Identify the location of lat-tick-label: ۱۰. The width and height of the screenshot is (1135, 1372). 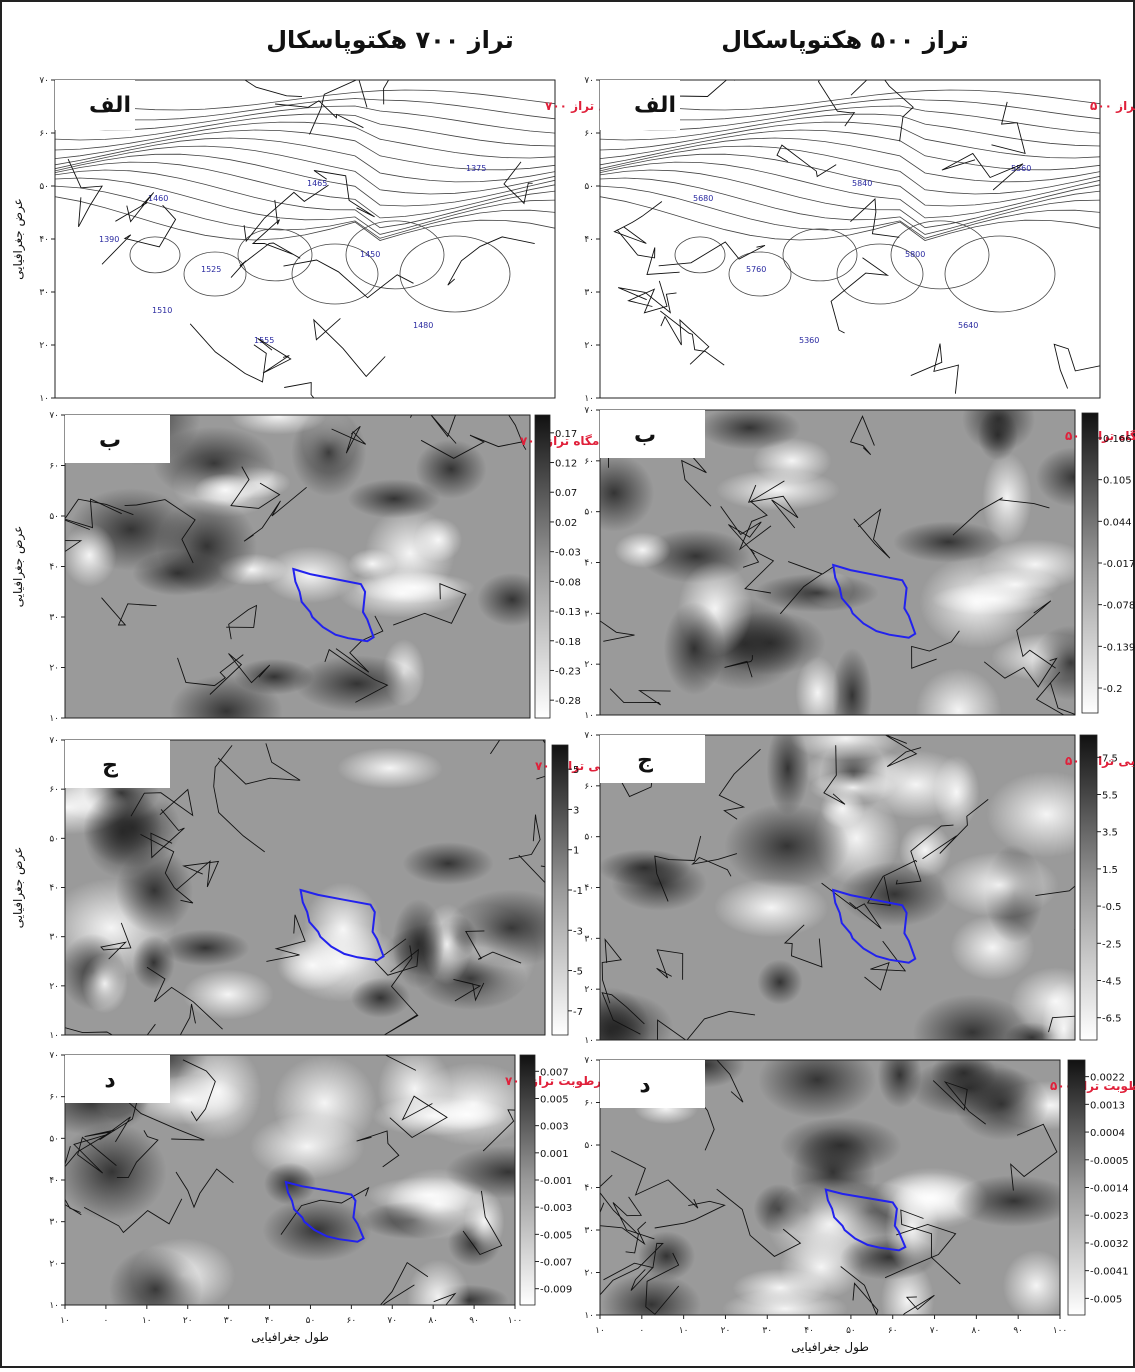
(589, 716).